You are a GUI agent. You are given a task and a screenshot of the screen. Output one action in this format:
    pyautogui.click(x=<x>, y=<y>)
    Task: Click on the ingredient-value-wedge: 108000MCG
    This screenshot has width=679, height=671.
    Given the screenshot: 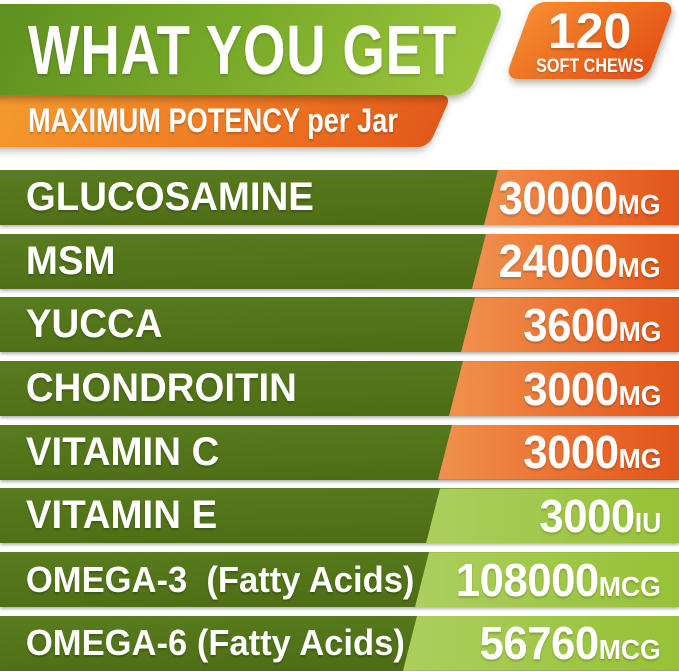 What is the action you would take?
    pyautogui.click(x=547, y=580)
    